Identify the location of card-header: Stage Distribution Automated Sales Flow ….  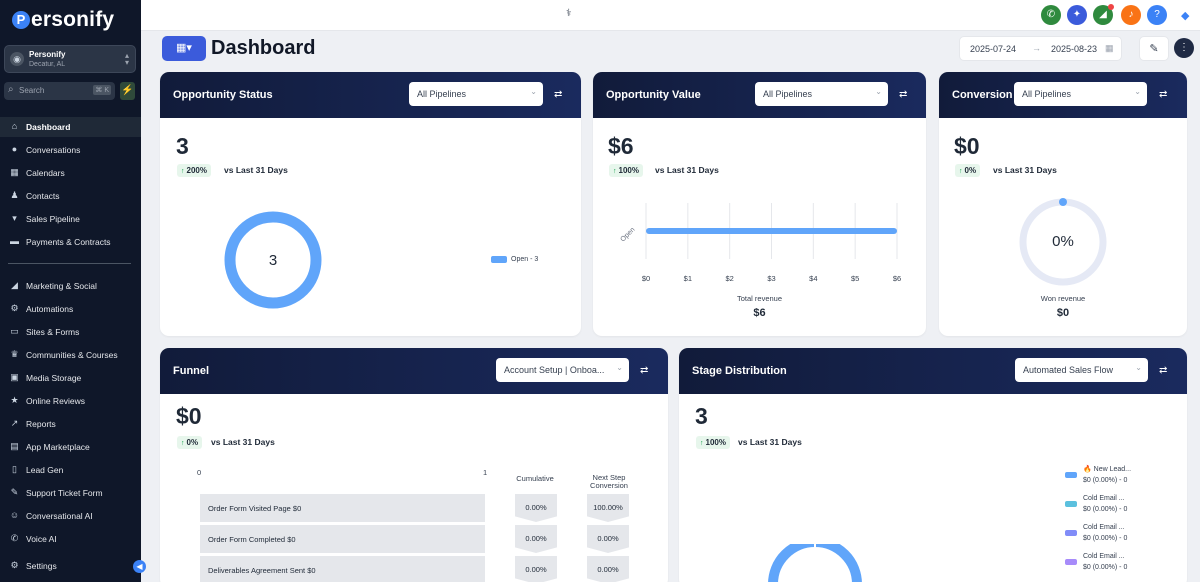
(933, 371).